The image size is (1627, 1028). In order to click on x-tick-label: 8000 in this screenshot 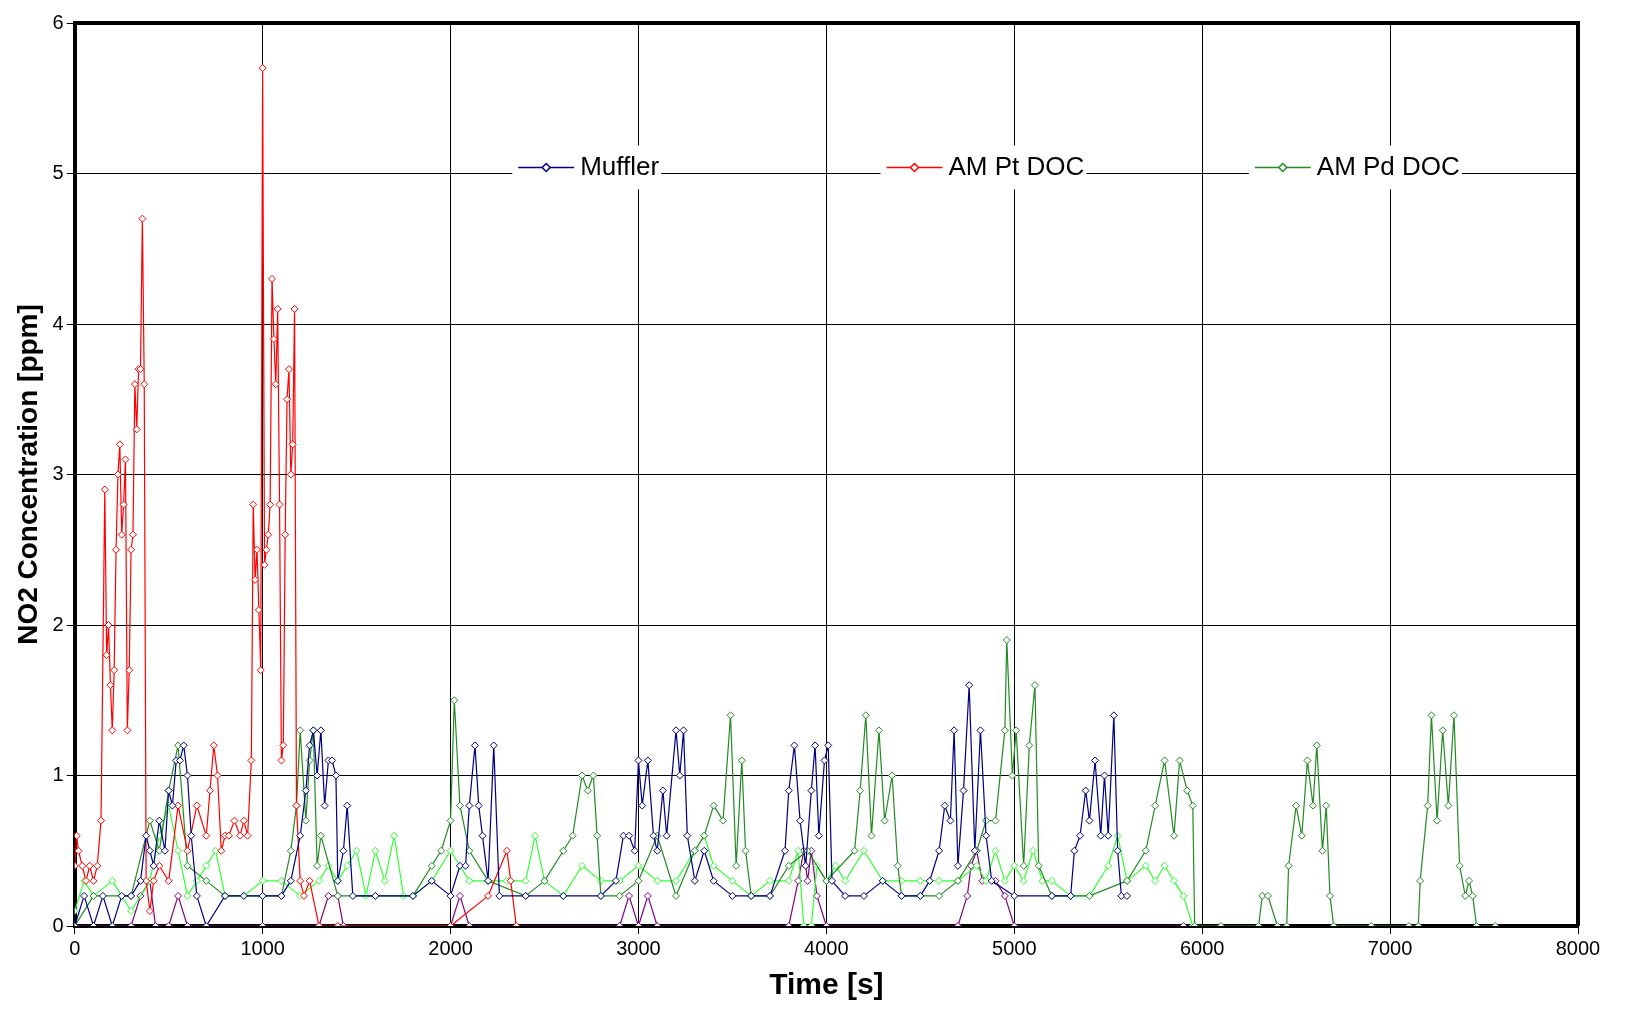, I will do `click(1578, 947)`.